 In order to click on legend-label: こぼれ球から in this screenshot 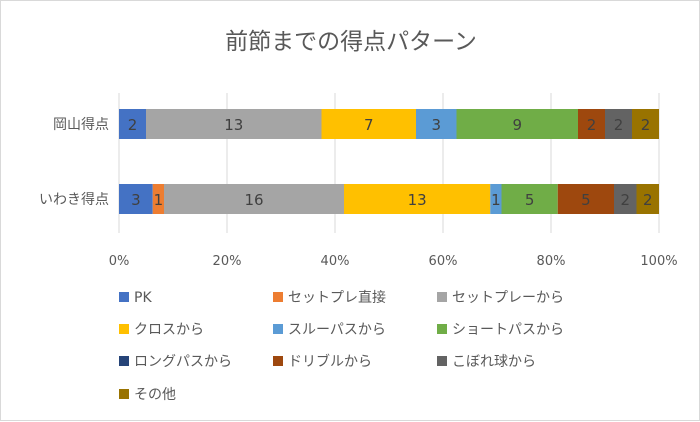, I will do `click(494, 362)`.